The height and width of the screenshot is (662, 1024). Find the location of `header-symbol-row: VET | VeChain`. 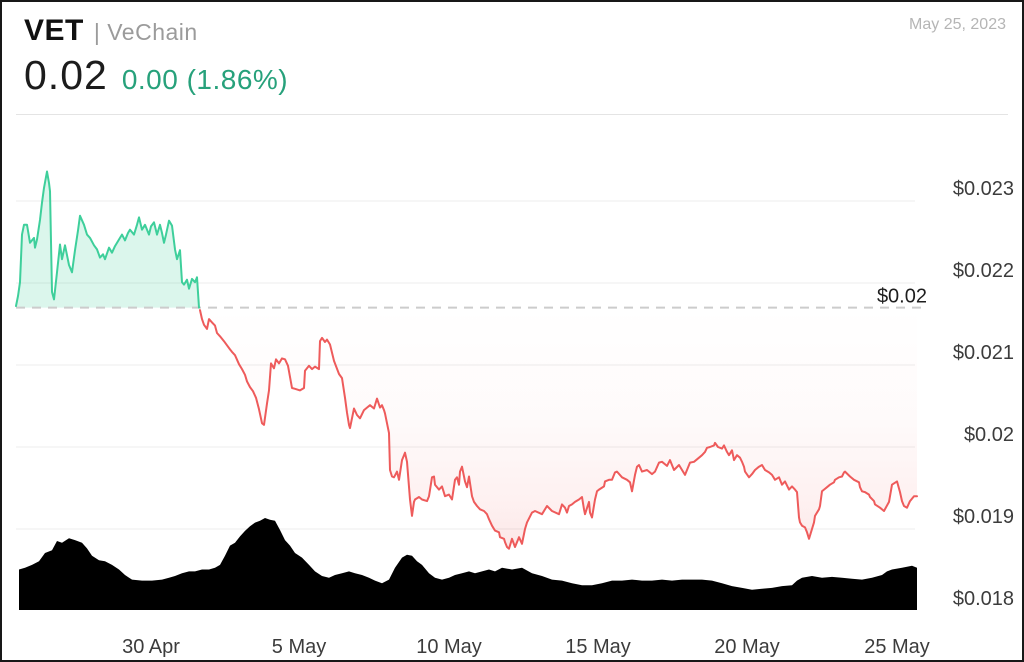

header-symbol-row: VET | VeChain is located at coordinates (111, 31).